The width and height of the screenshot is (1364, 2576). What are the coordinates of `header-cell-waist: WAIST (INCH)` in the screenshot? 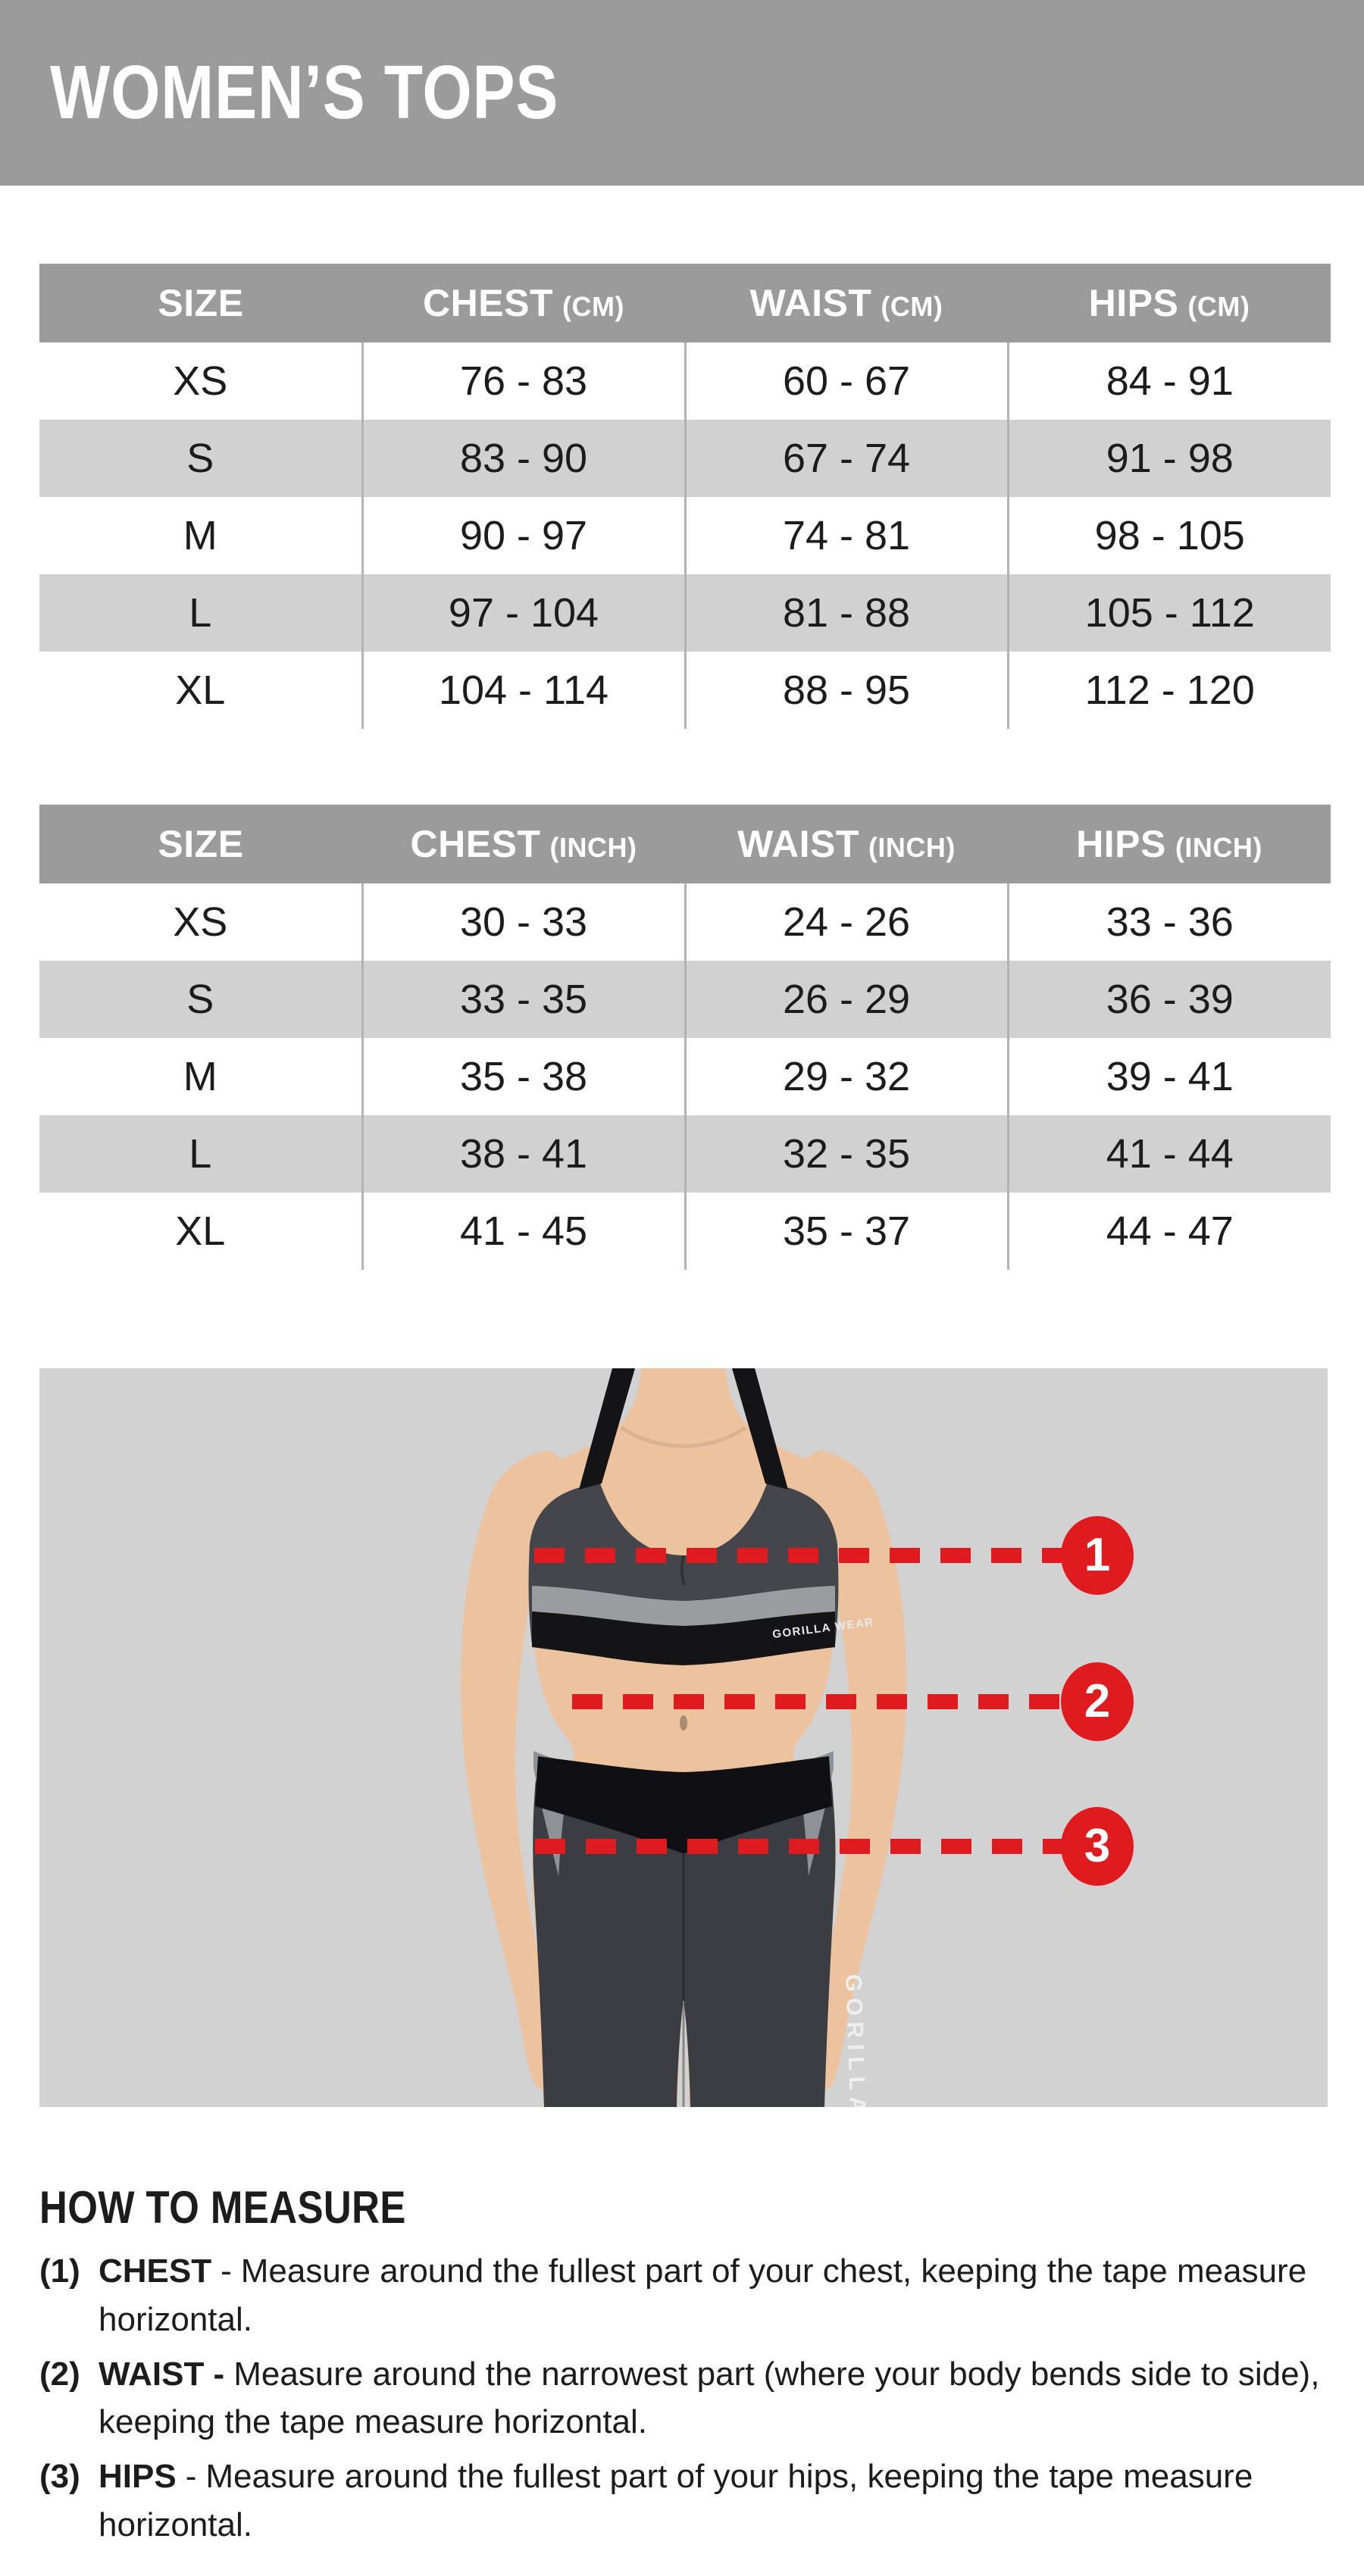 It's located at (846, 844).